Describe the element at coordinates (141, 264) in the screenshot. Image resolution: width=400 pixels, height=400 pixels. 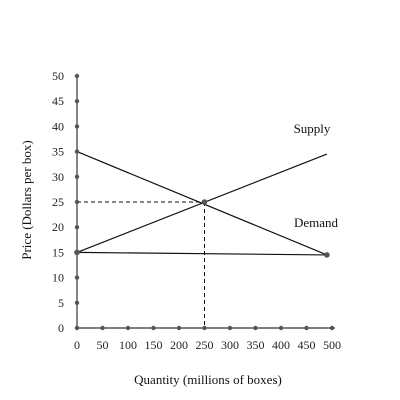
I see `equilibrium-guides` at that location.